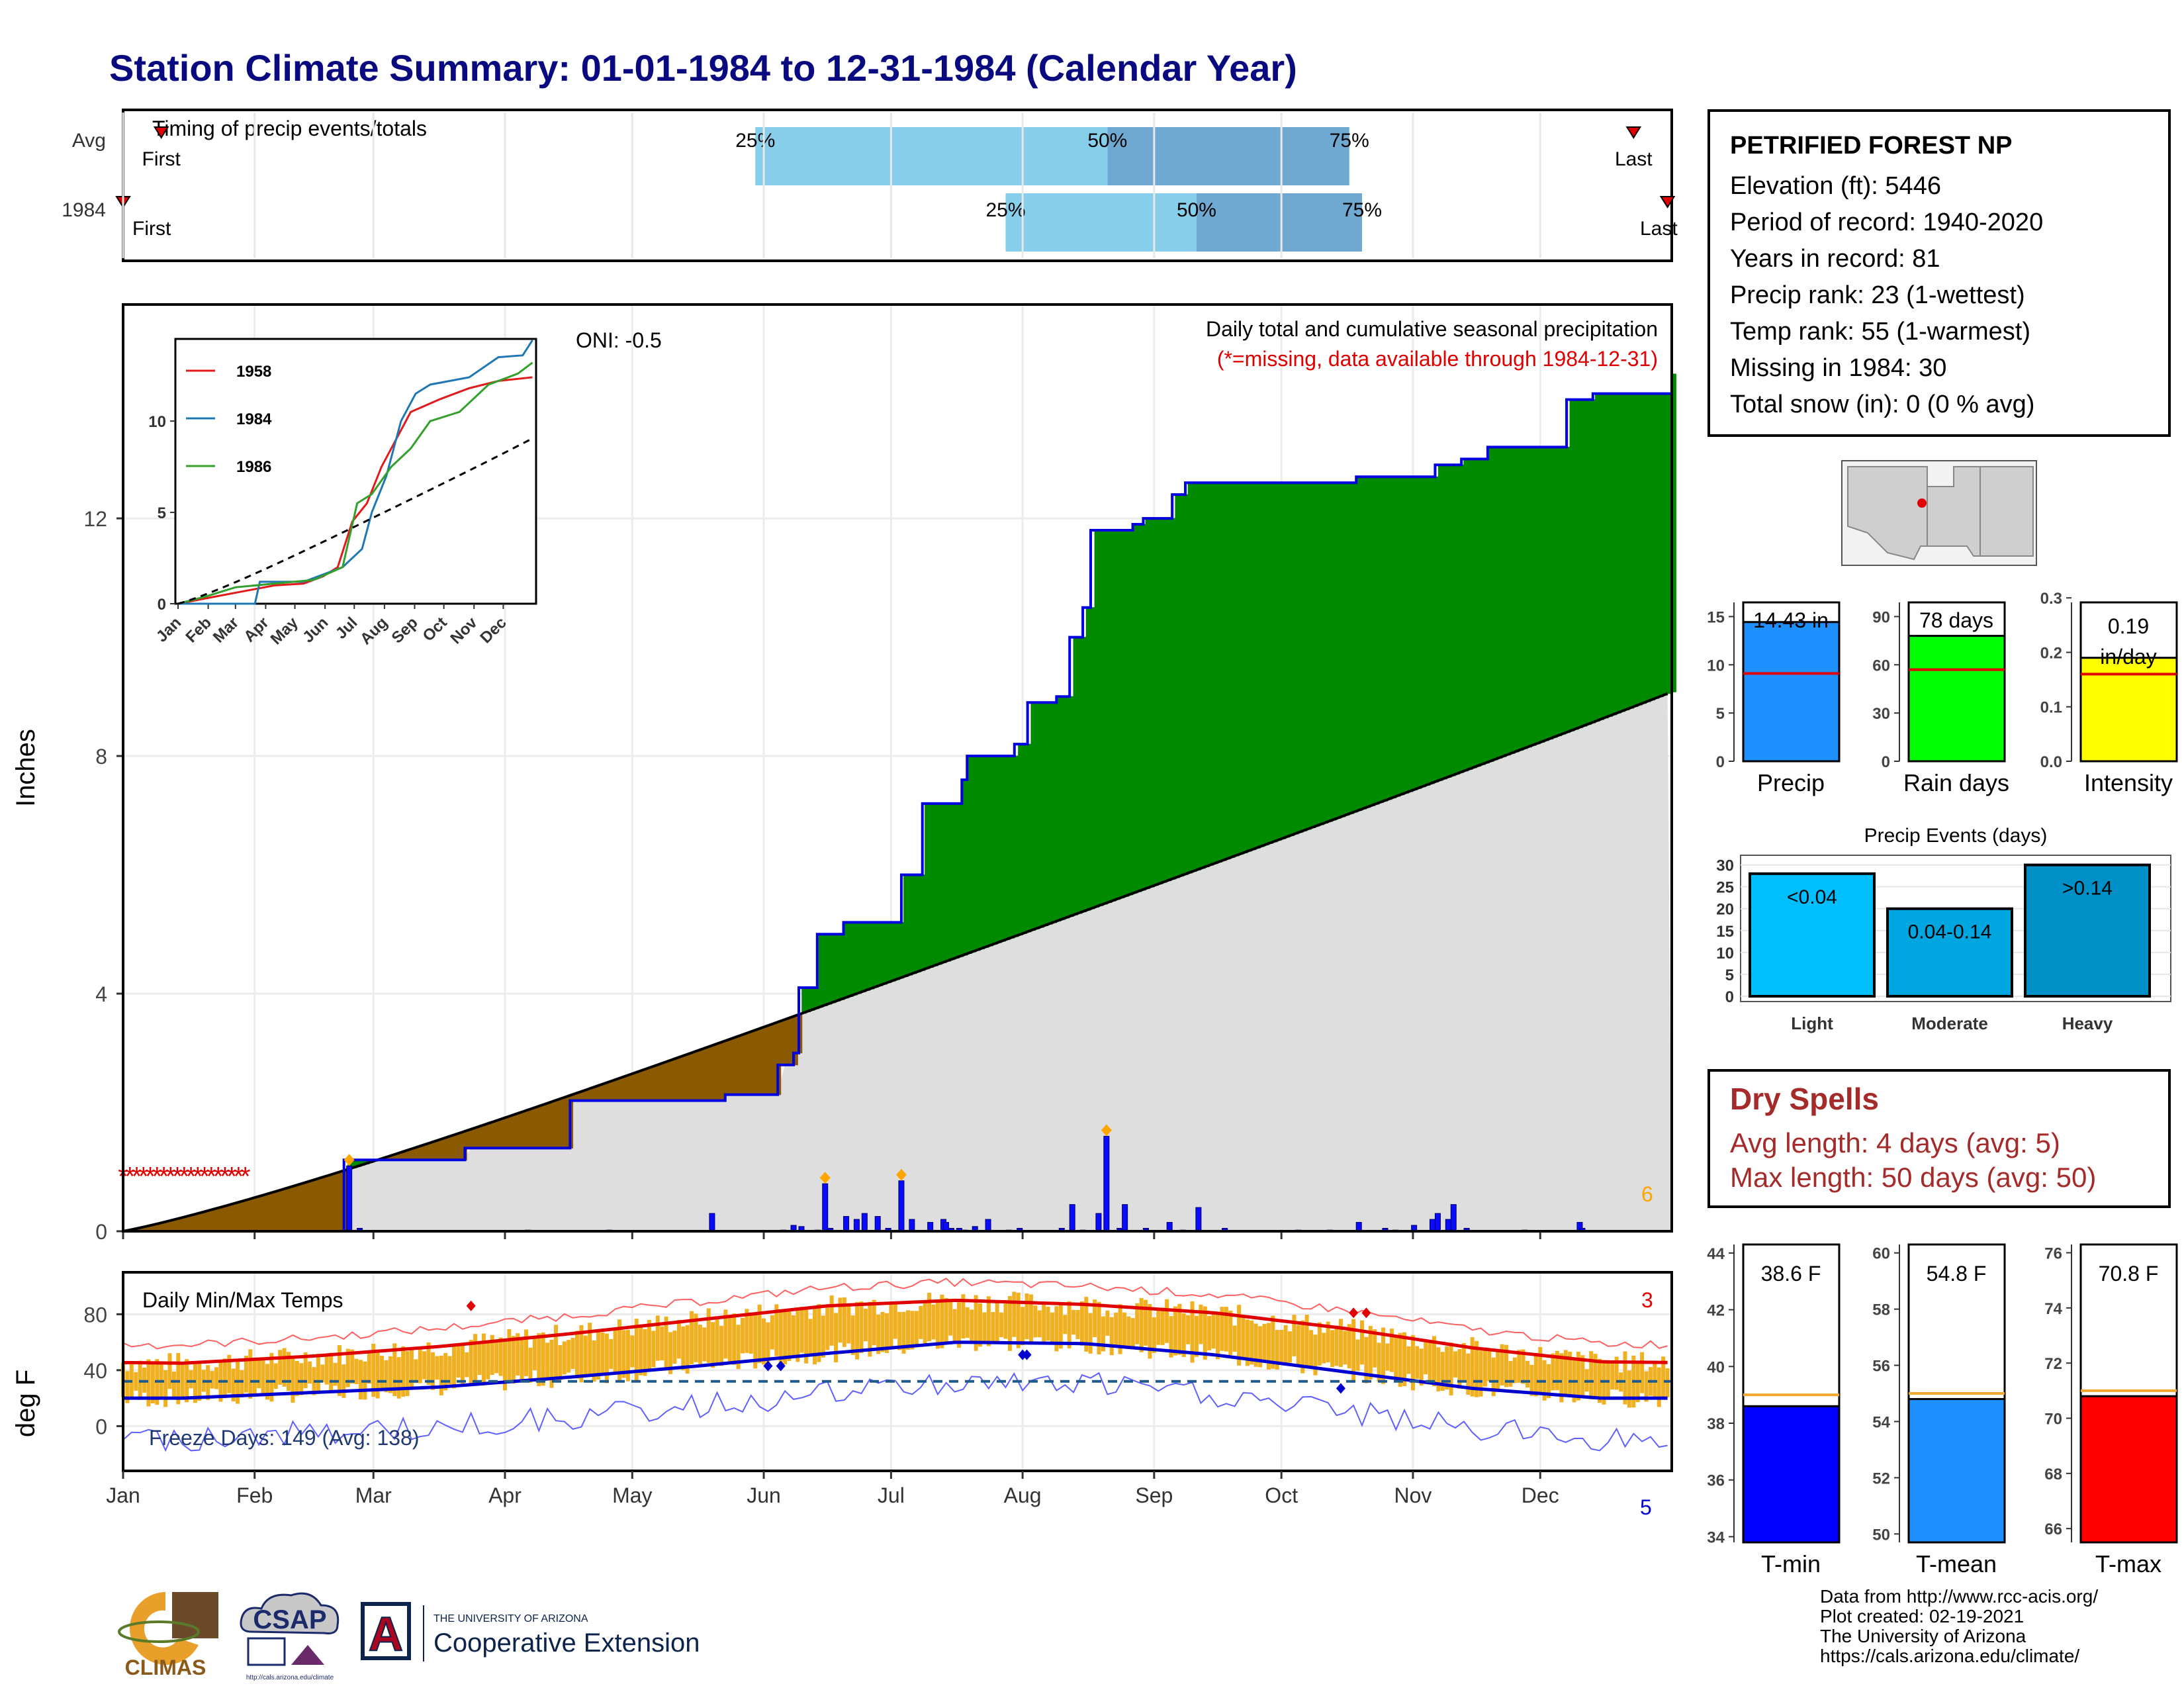 Image resolution: width=2184 pixels, height=1688 pixels. I want to click on month-label: Feb, so click(255, 1495).